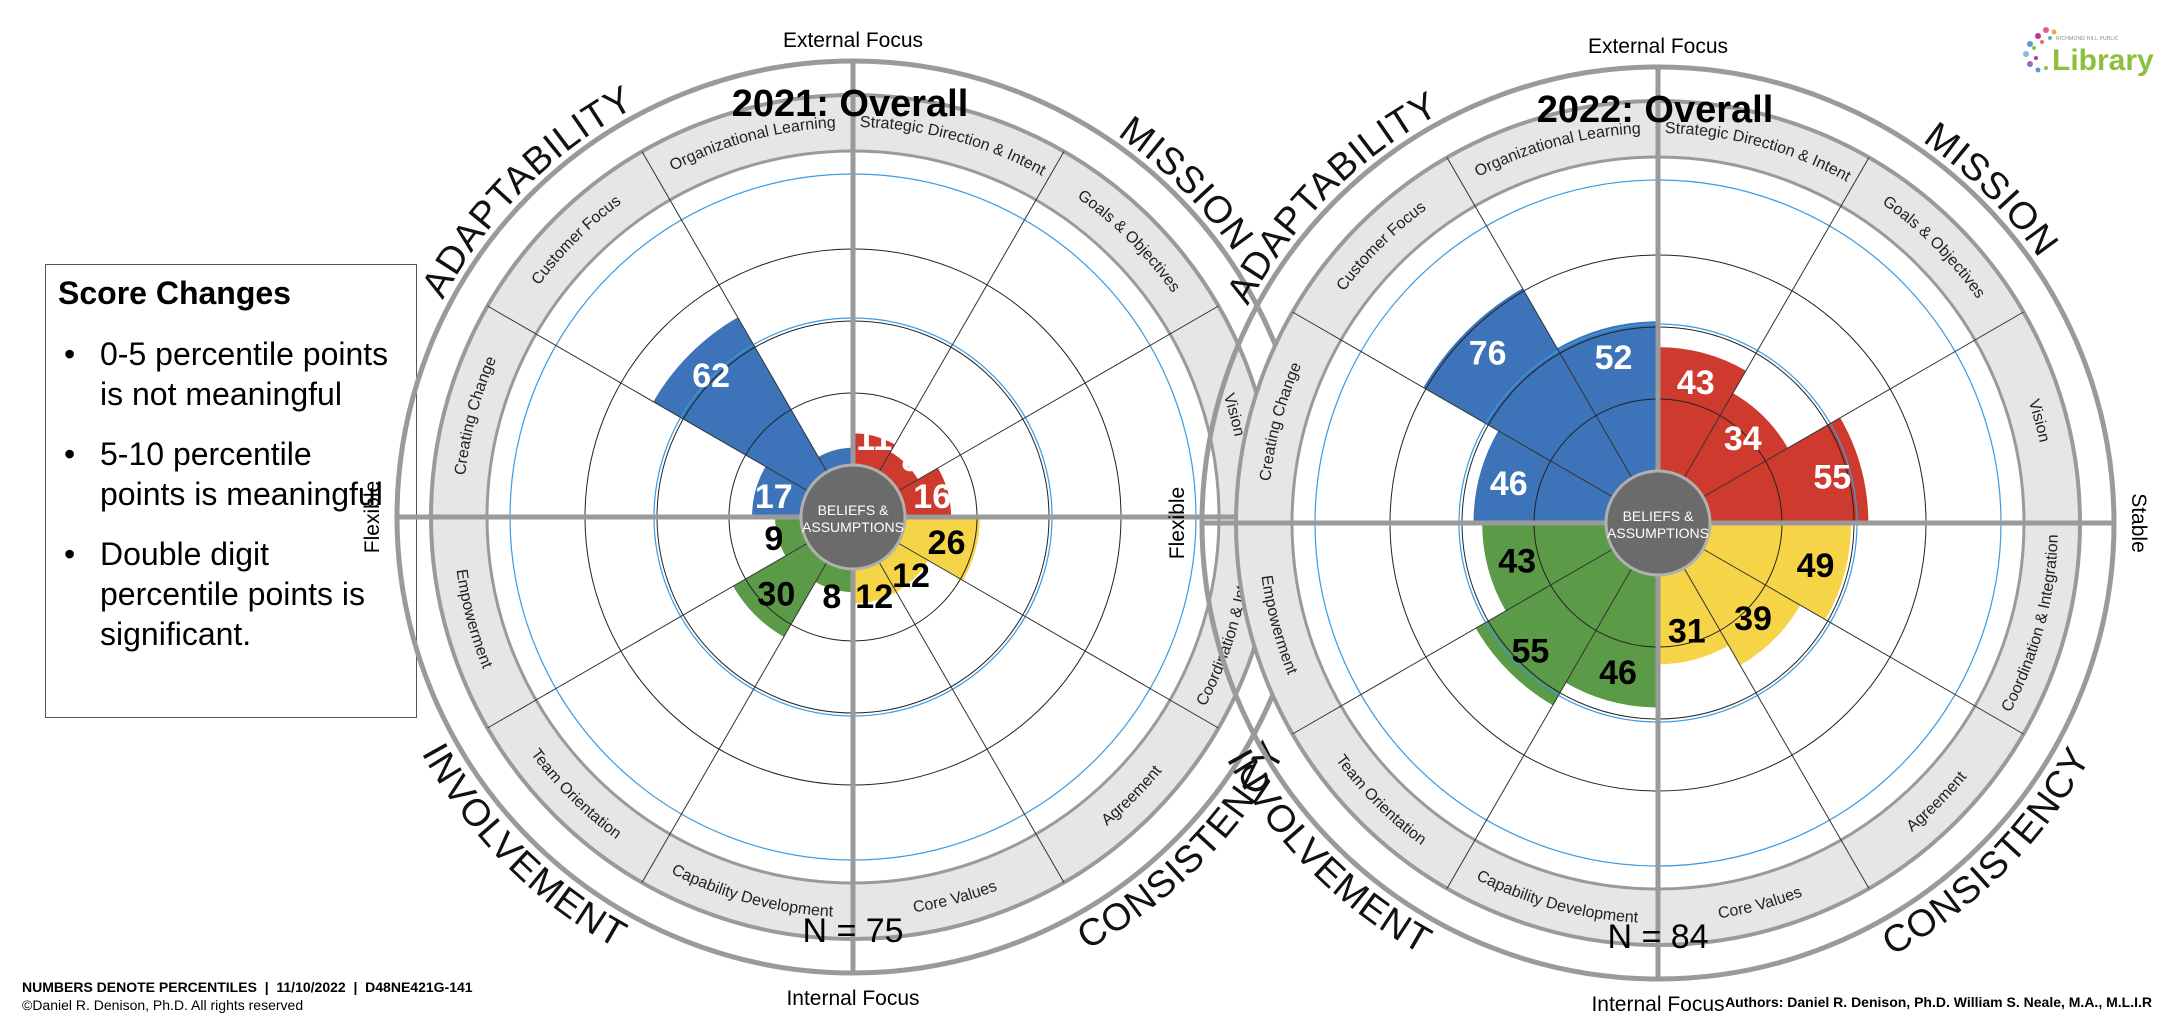 Image resolution: width=2164 pixels, height=1024 pixels. What do you see at coordinates (711, 376) in the screenshot?
I see `value-label: 62` at bounding box center [711, 376].